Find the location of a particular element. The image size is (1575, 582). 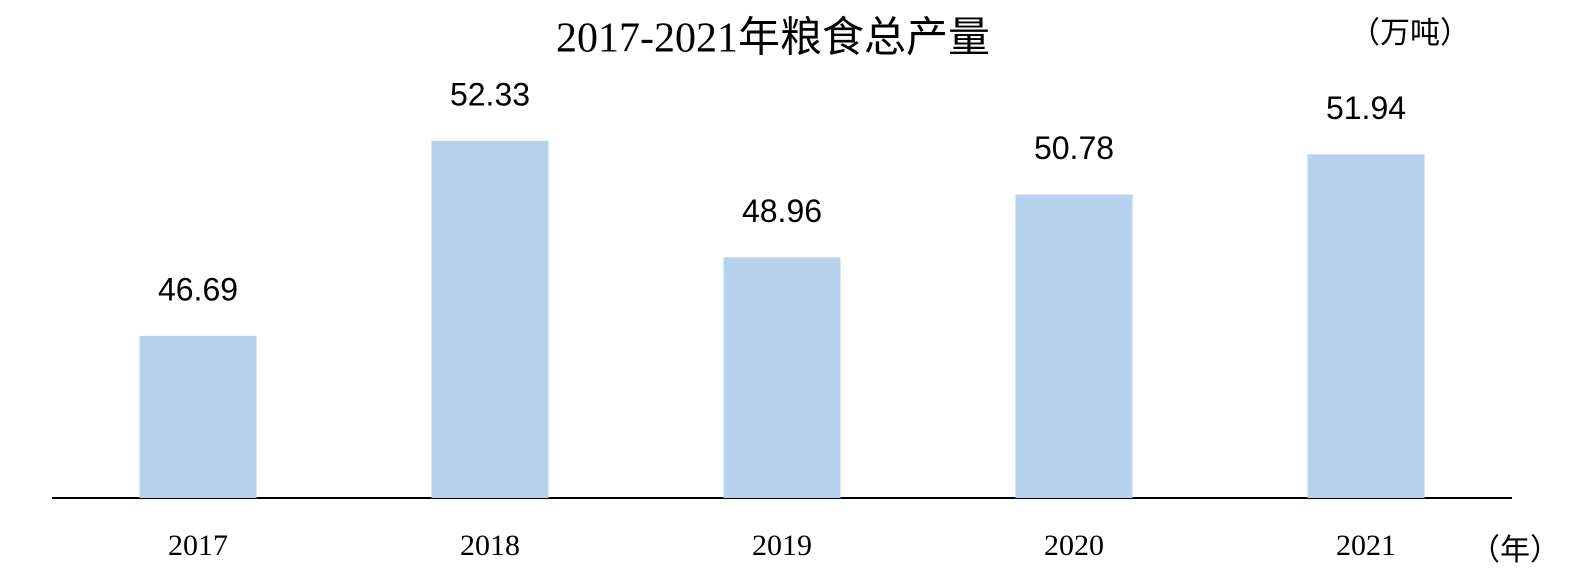

value-label: 46.69 is located at coordinates (198, 289).